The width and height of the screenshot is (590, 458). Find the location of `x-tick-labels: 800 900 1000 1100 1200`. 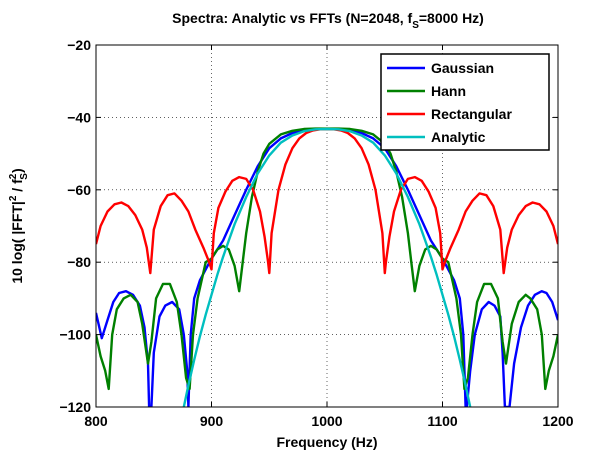

x-tick-labels: 800 900 1000 1100 1200 is located at coordinates (328, 421).